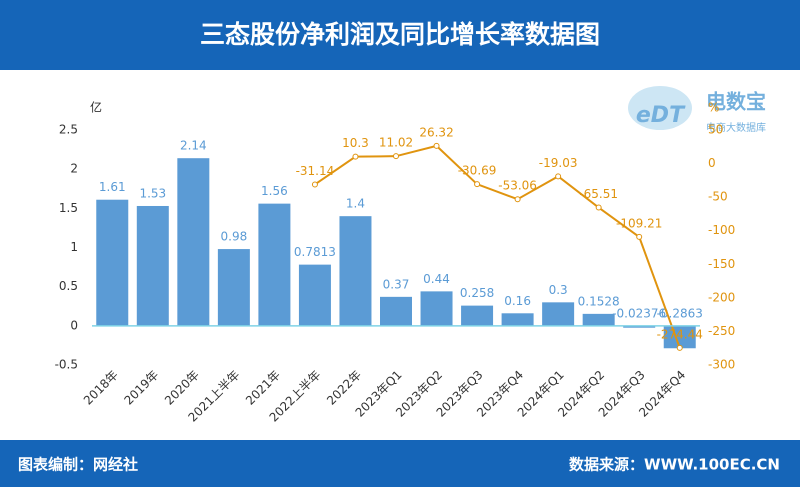 The image size is (800, 491). I want to click on y2-tick-label: 50, so click(715, 130).